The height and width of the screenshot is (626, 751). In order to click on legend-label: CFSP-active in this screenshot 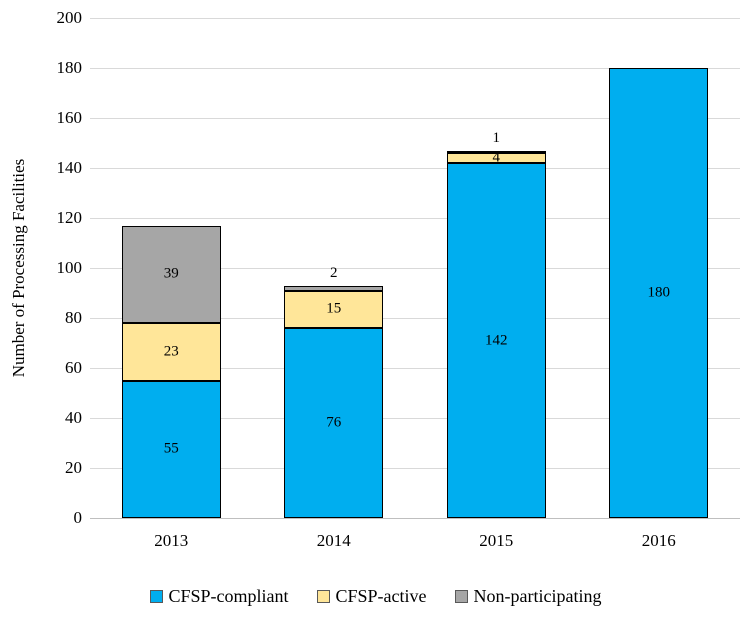, I will do `click(381, 596)`.